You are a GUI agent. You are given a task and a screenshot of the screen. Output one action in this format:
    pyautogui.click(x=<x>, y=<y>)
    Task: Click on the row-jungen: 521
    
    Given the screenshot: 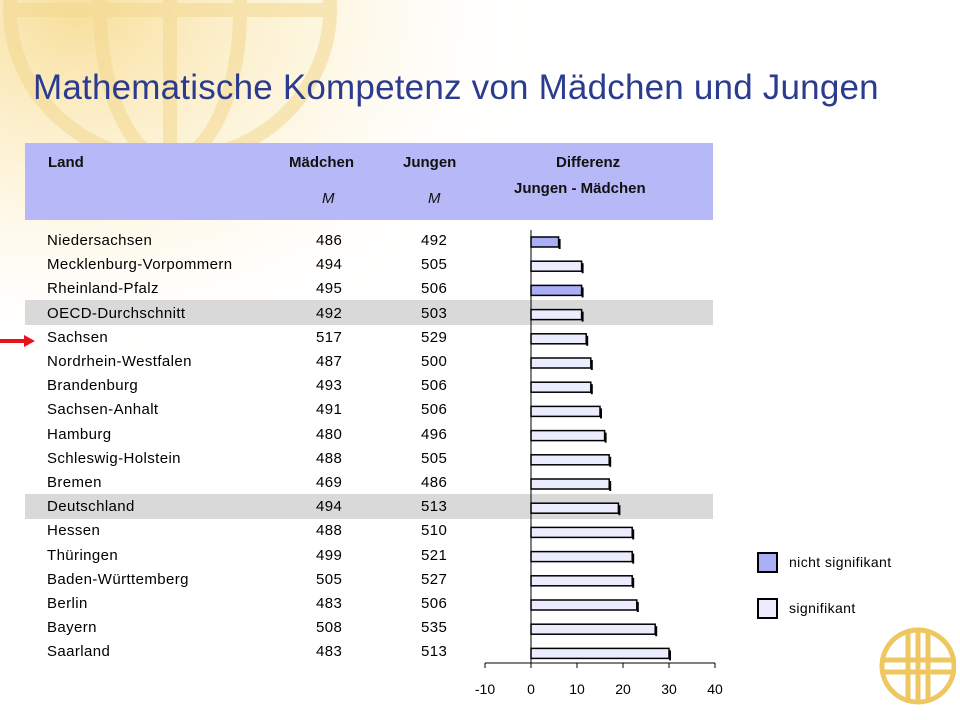 What is the action you would take?
    pyautogui.click(x=434, y=555)
    